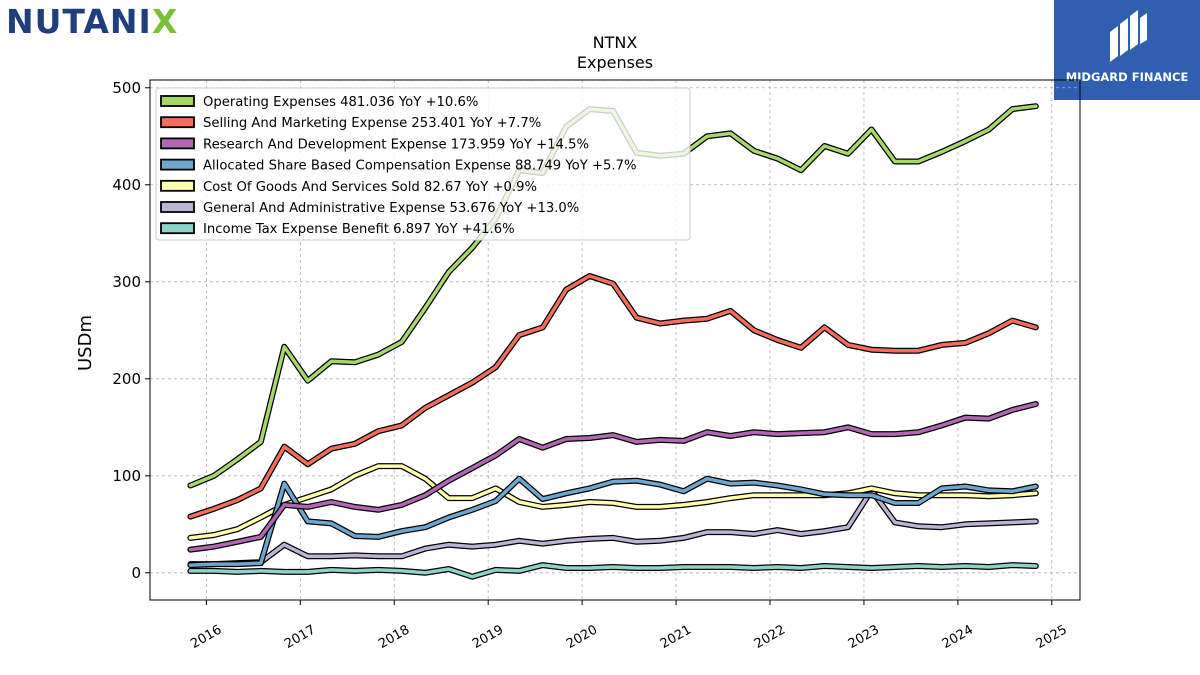  What do you see at coordinates (126, 282) in the screenshot?
I see `y-tick-label: 300` at bounding box center [126, 282].